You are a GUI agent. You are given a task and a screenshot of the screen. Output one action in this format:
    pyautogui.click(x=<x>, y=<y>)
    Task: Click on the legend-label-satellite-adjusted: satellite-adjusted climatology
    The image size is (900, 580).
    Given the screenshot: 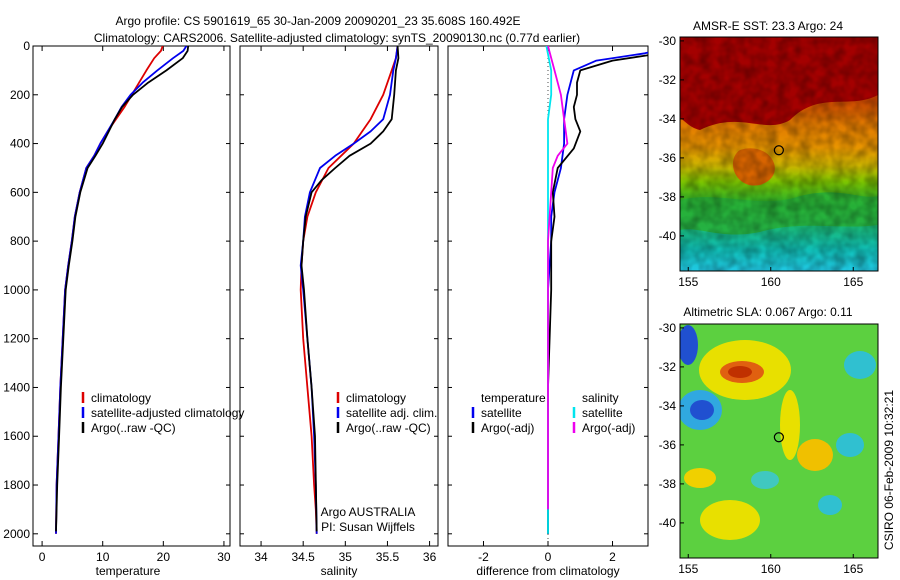 What is the action you would take?
    pyautogui.click(x=167, y=413)
    